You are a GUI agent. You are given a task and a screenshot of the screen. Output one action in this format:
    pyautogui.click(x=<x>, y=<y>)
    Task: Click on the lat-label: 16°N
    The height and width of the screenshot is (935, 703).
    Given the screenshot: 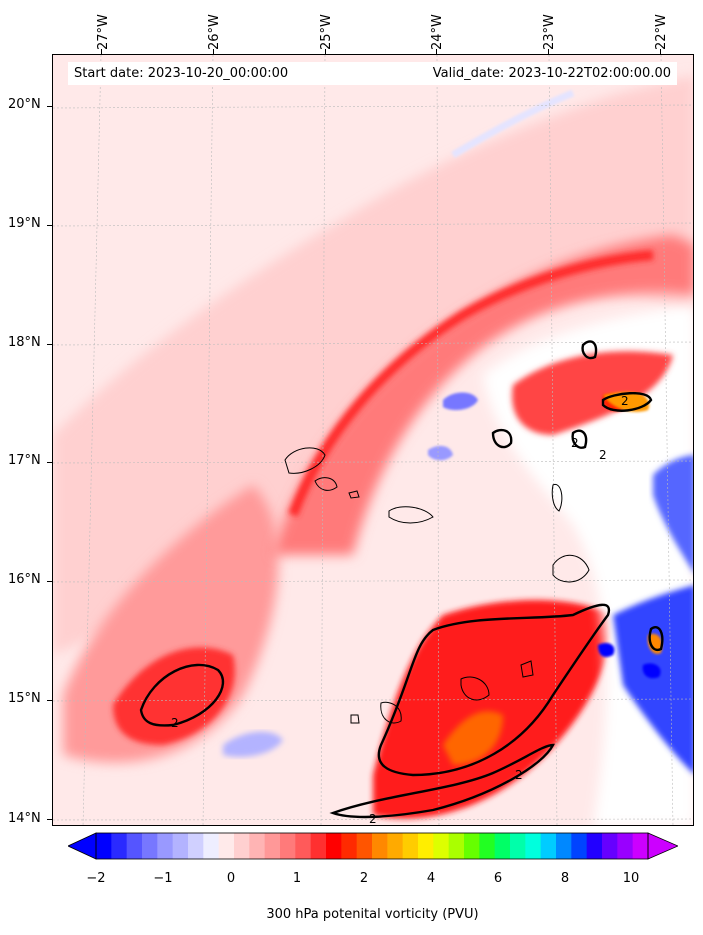 What is the action you would take?
    pyautogui.click(x=24, y=579)
    